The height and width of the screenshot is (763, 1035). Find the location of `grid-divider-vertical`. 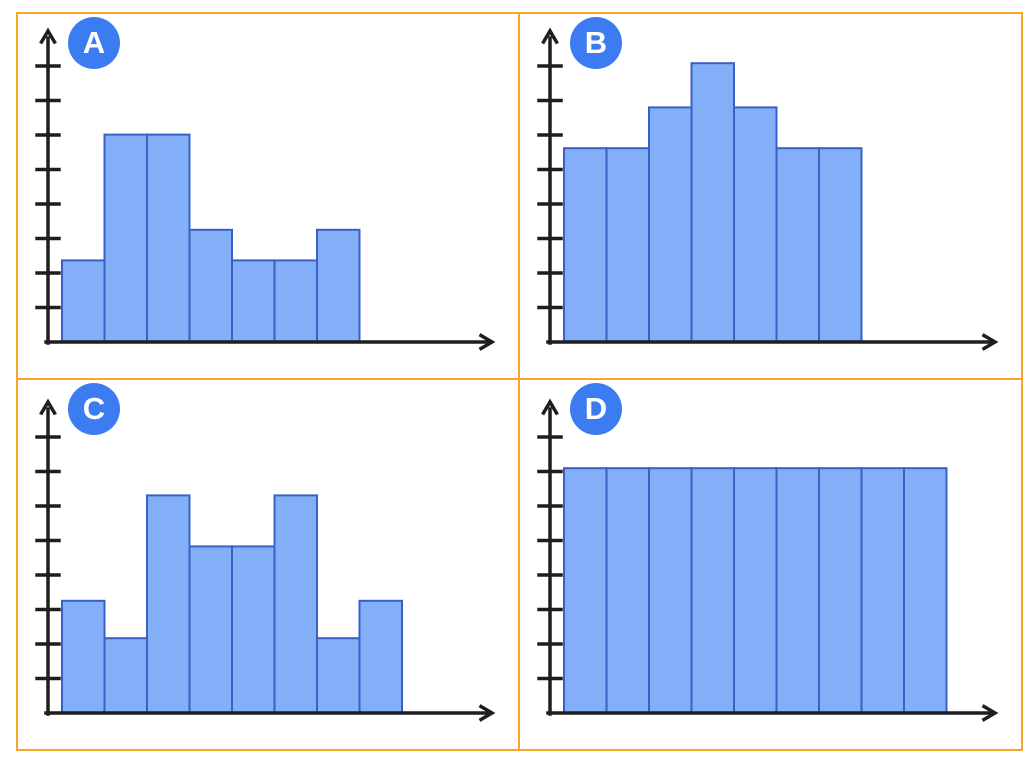

grid-divider-vertical is located at coordinates (519, 381).